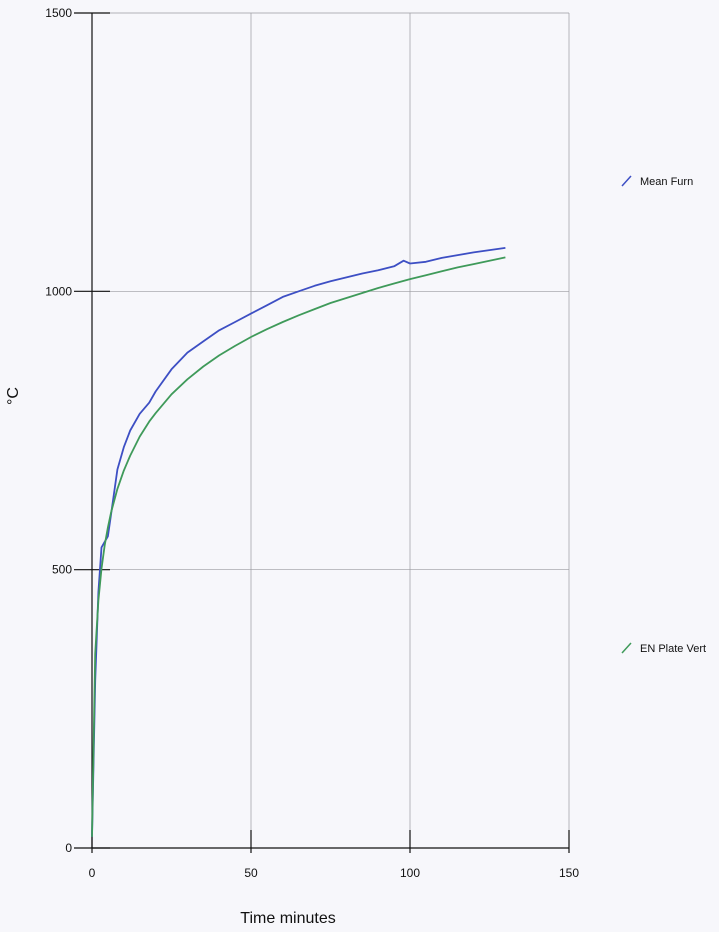 The width and height of the screenshot is (719, 932). What do you see at coordinates (626, 181) in the screenshot?
I see `legend-swatch-mean-furn` at bounding box center [626, 181].